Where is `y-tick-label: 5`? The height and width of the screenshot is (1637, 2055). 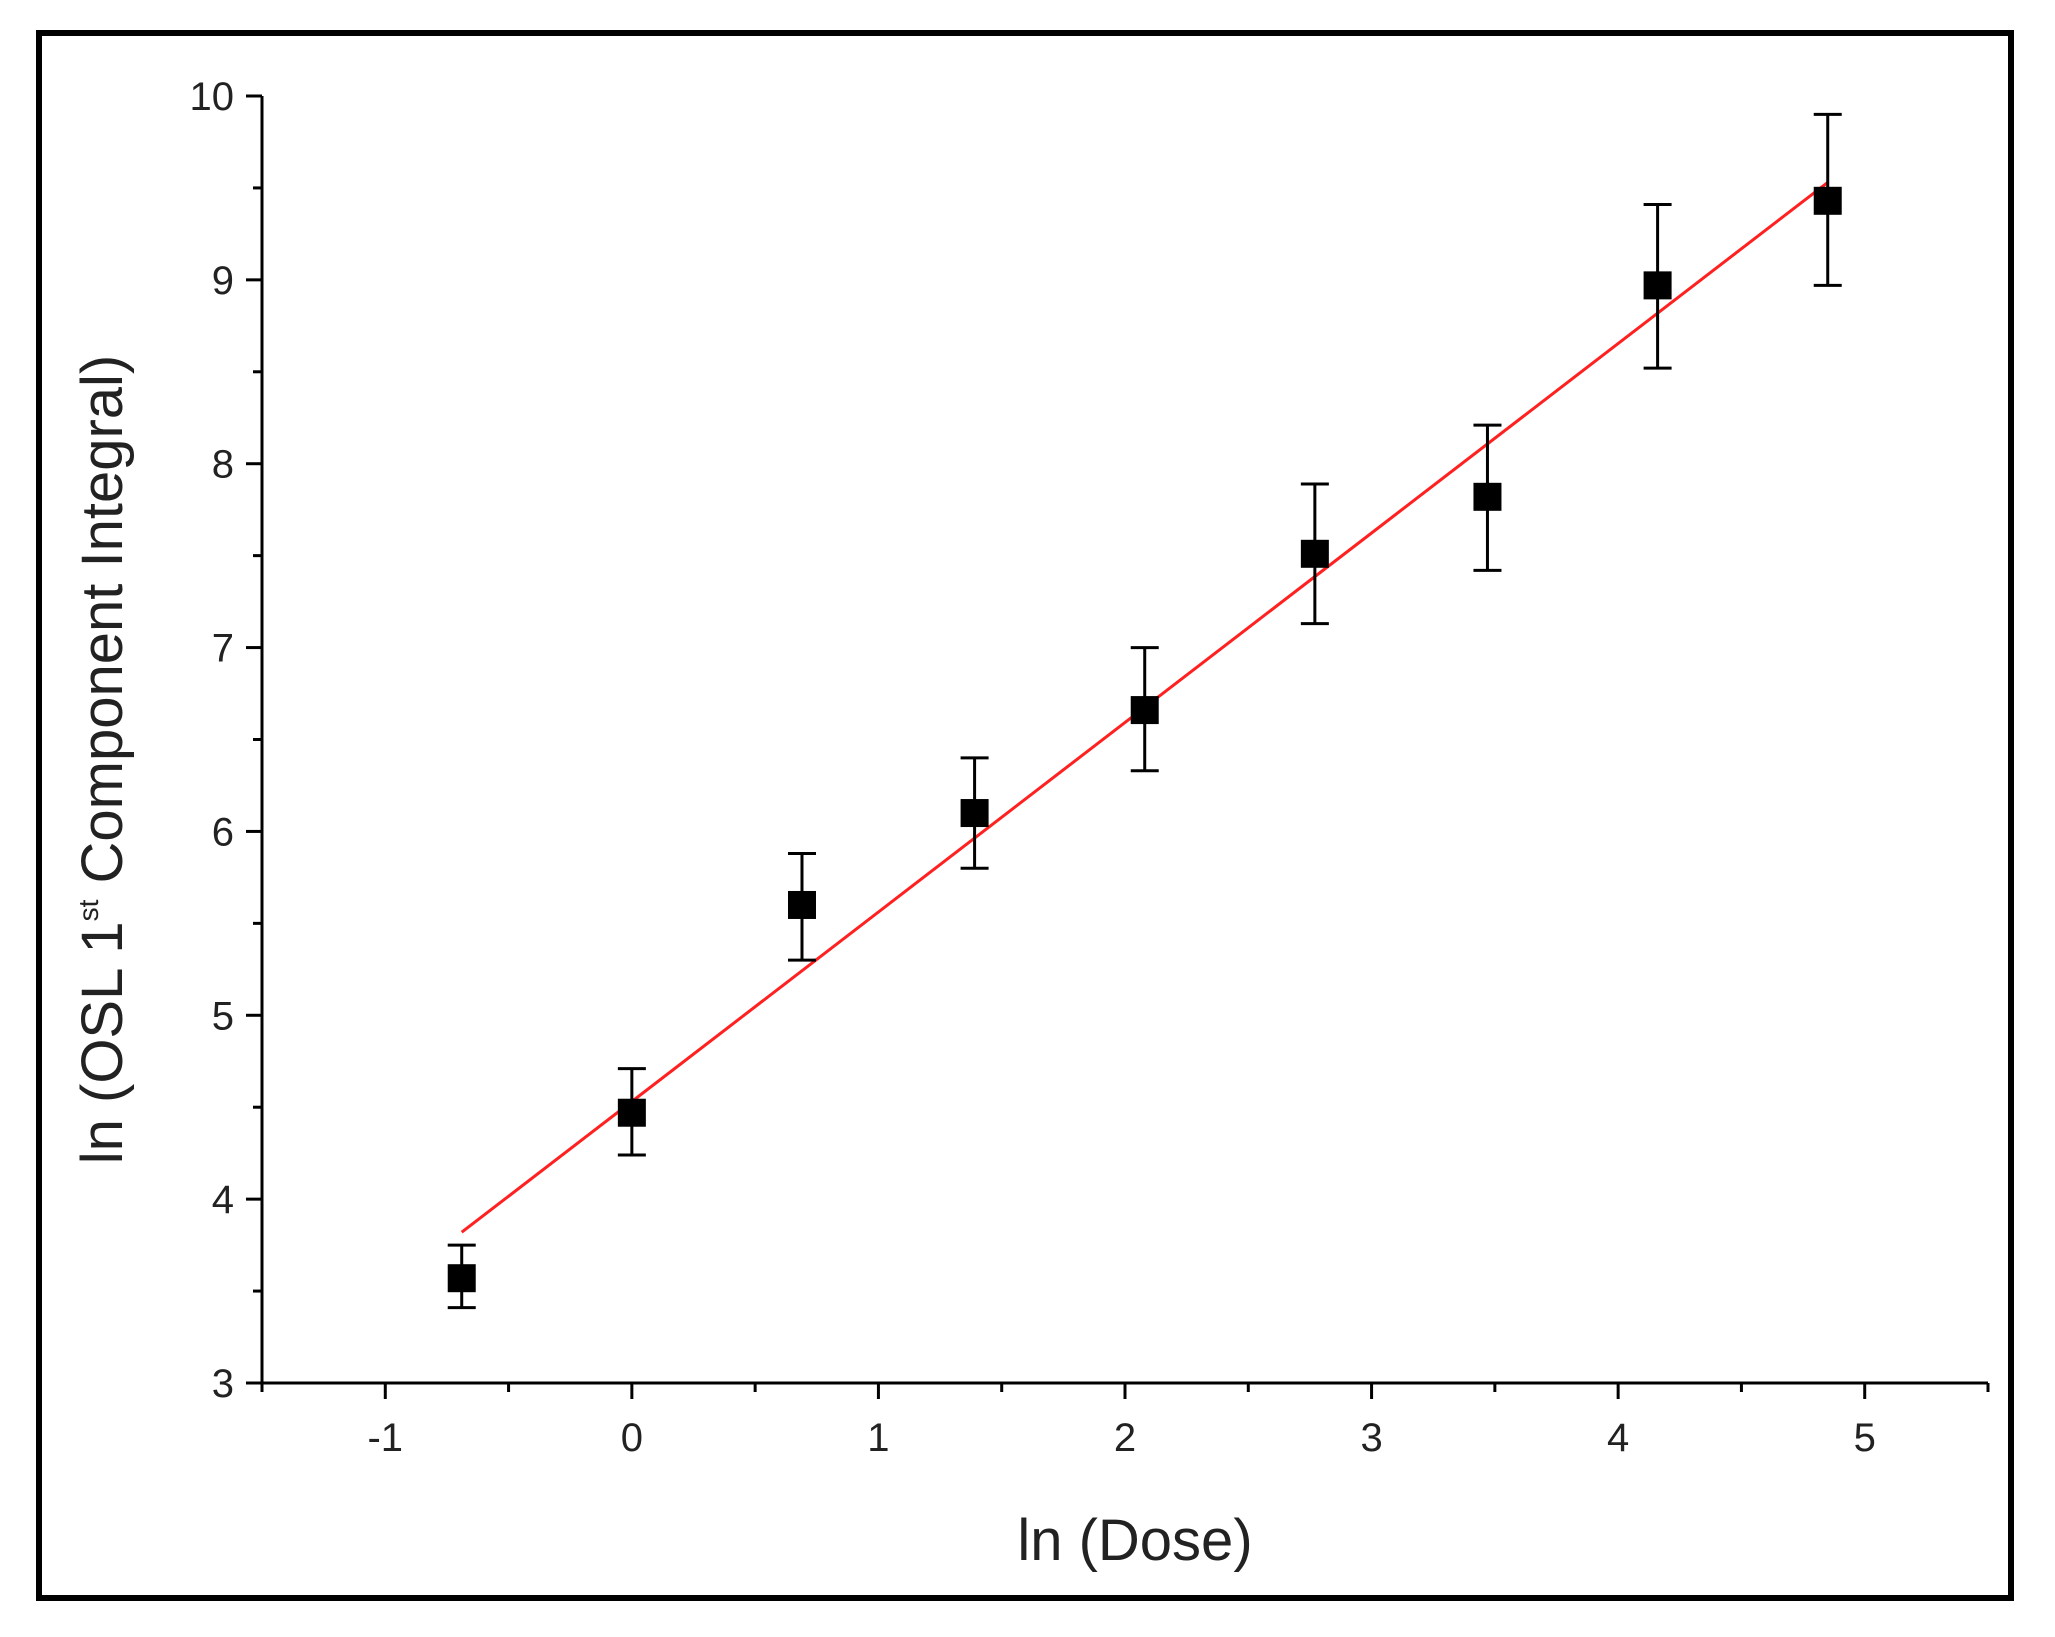
y-tick-label: 5 is located at coordinates (223, 1016).